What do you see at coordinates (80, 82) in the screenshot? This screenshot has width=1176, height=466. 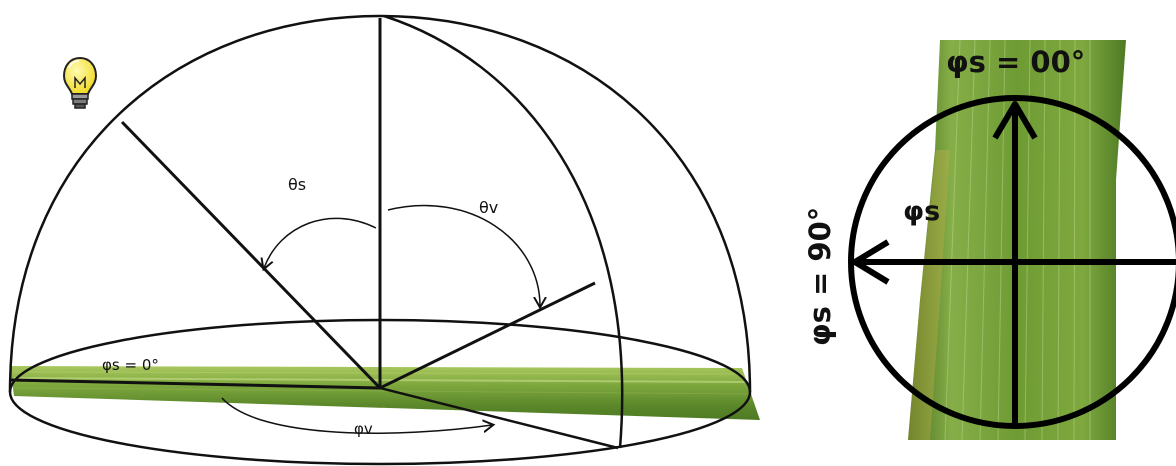 I see `light-bulb-icon` at bounding box center [80, 82].